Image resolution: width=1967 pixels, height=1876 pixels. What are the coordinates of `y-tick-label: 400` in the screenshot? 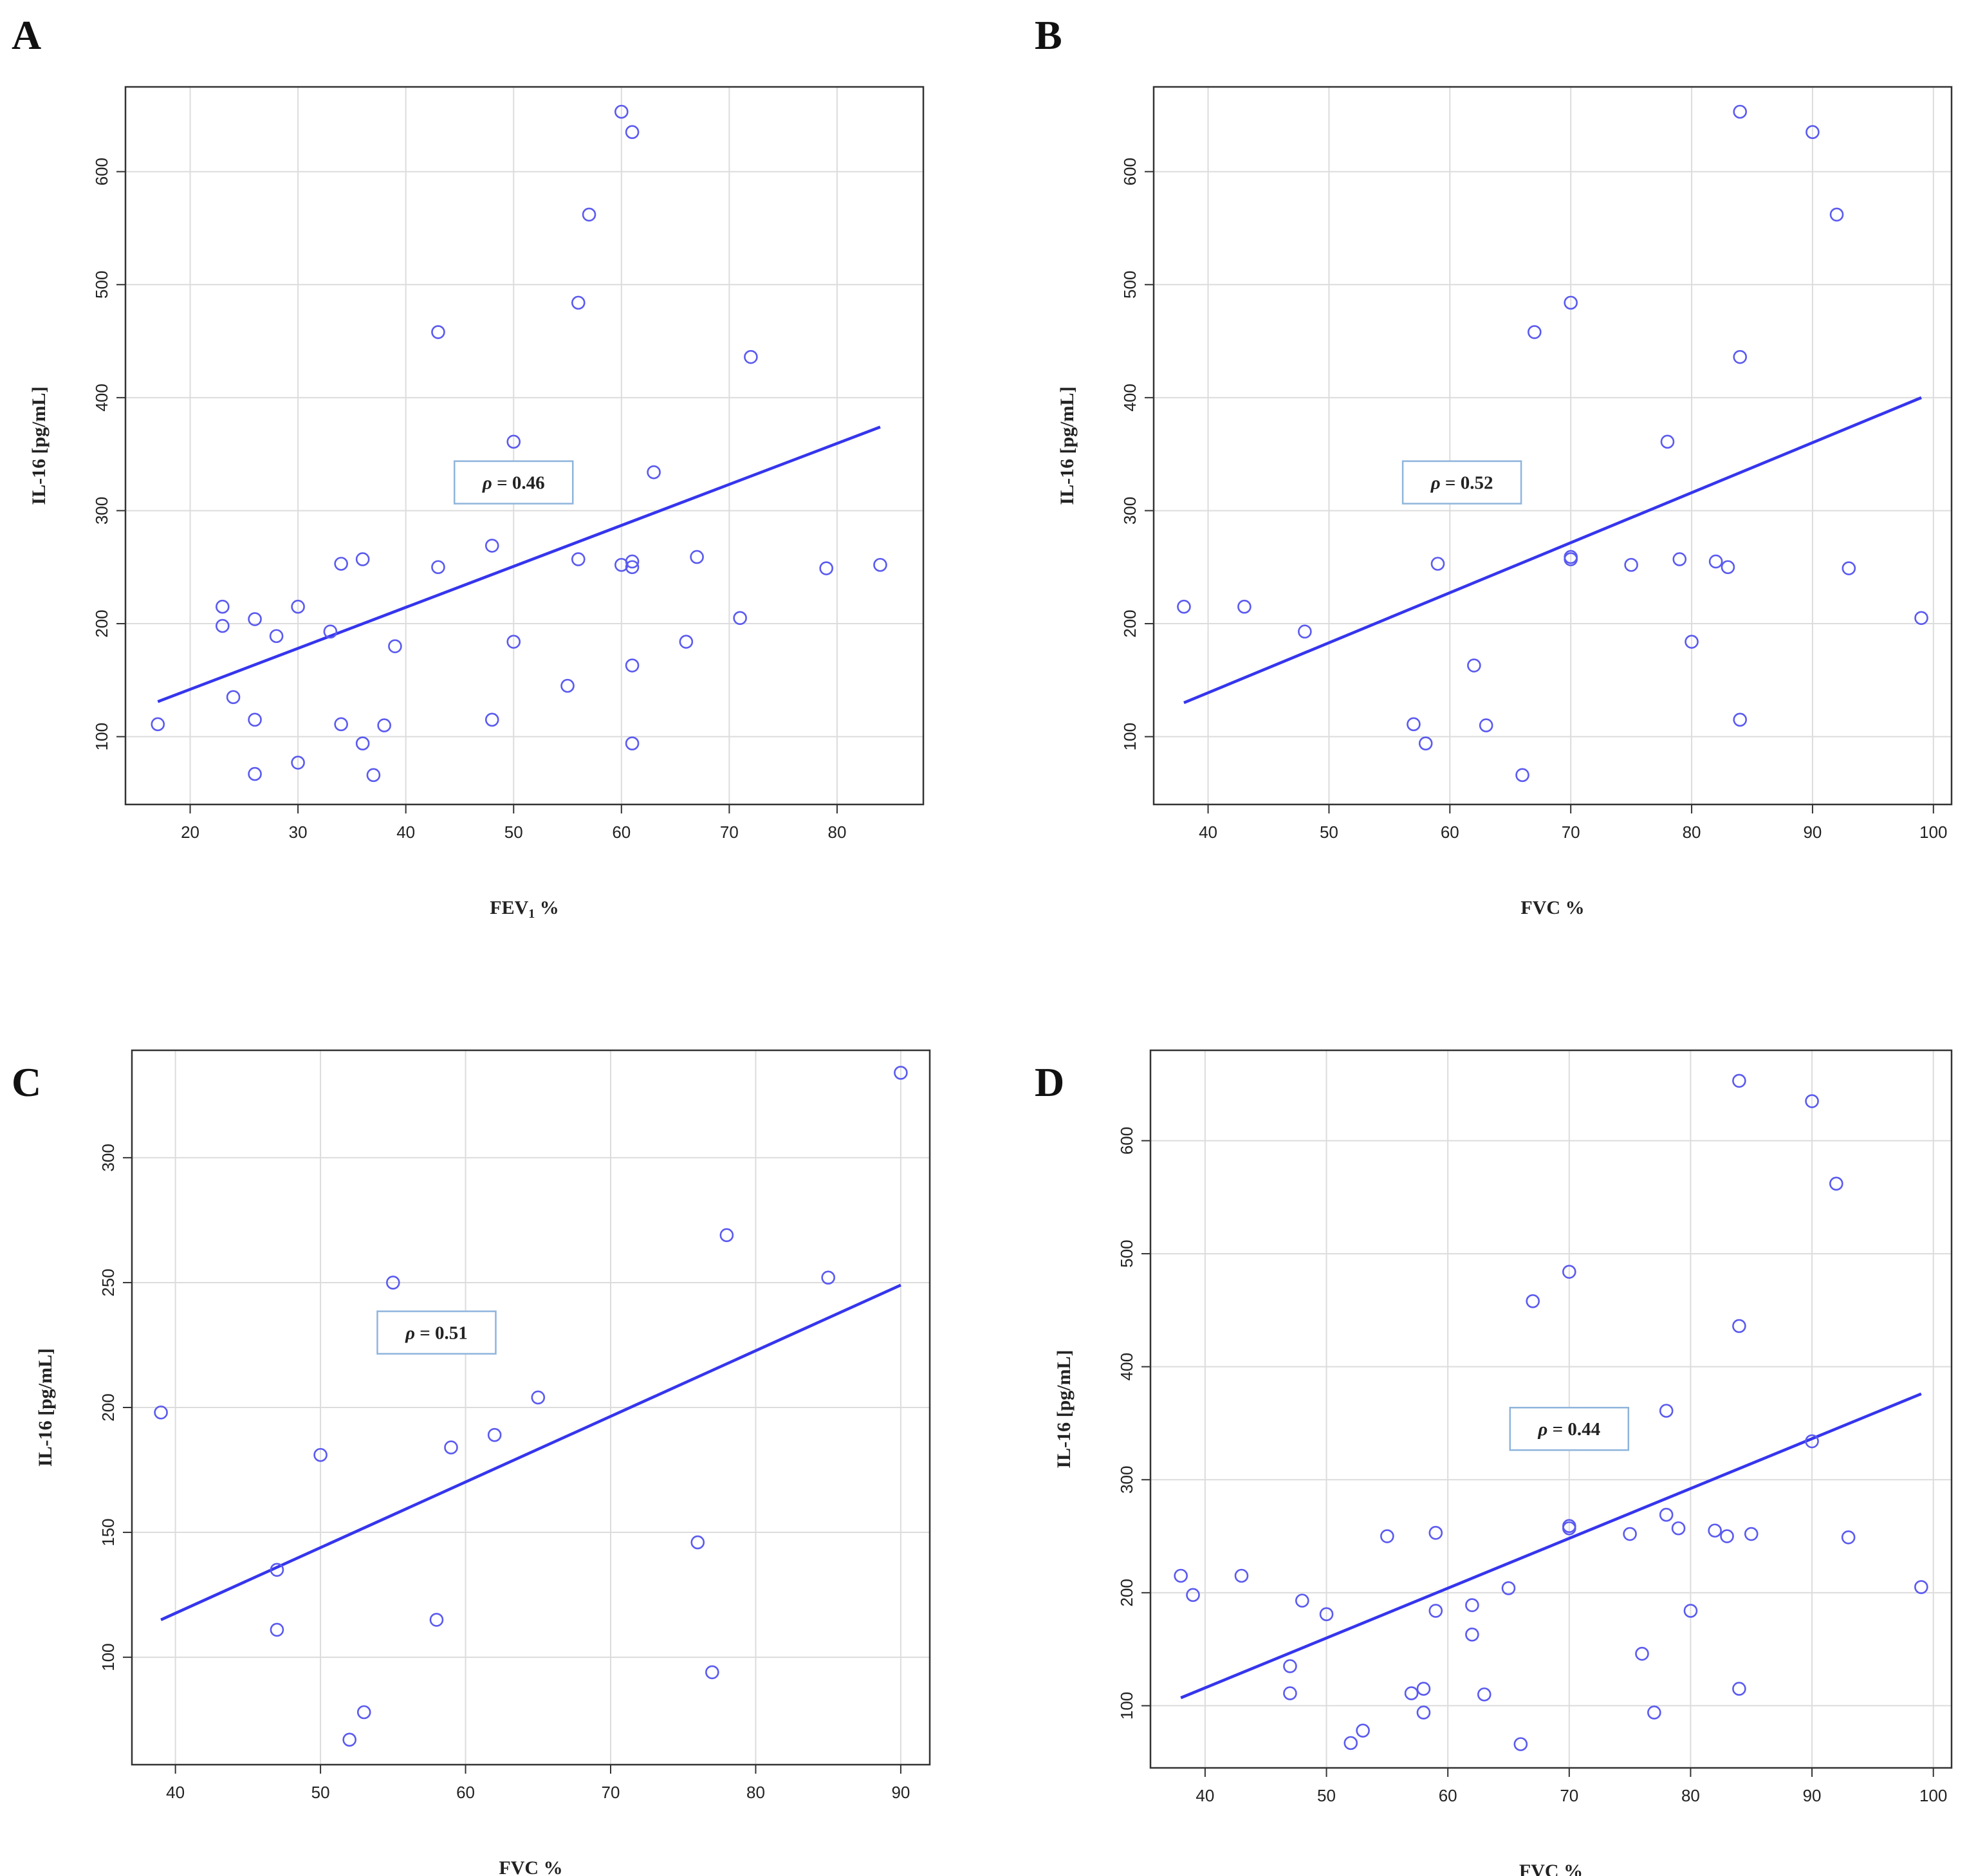 It's located at (1126, 1367).